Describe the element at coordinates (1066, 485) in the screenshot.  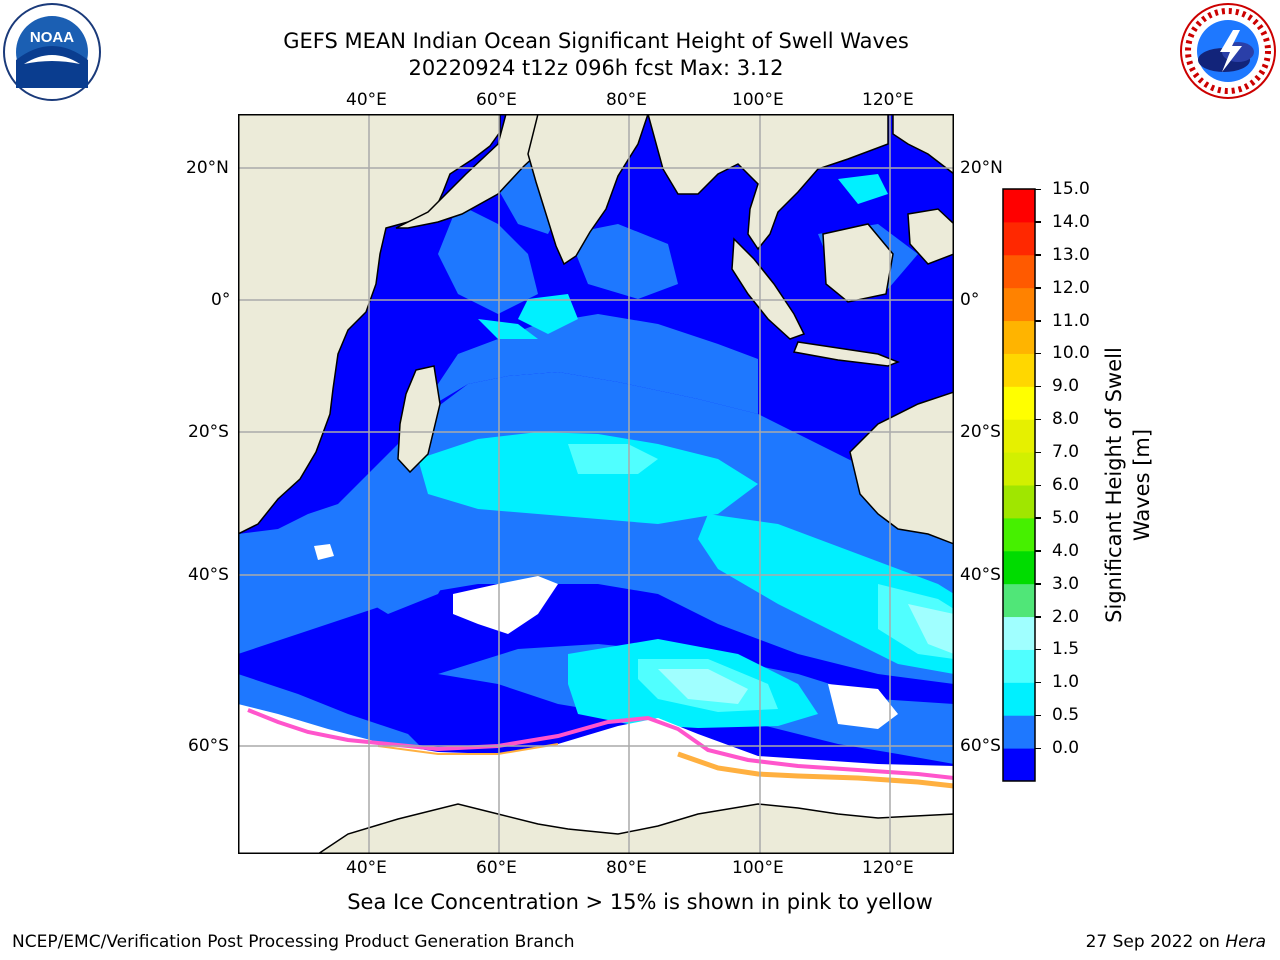
I see `colorbar-tick-label: 6.0` at that location.